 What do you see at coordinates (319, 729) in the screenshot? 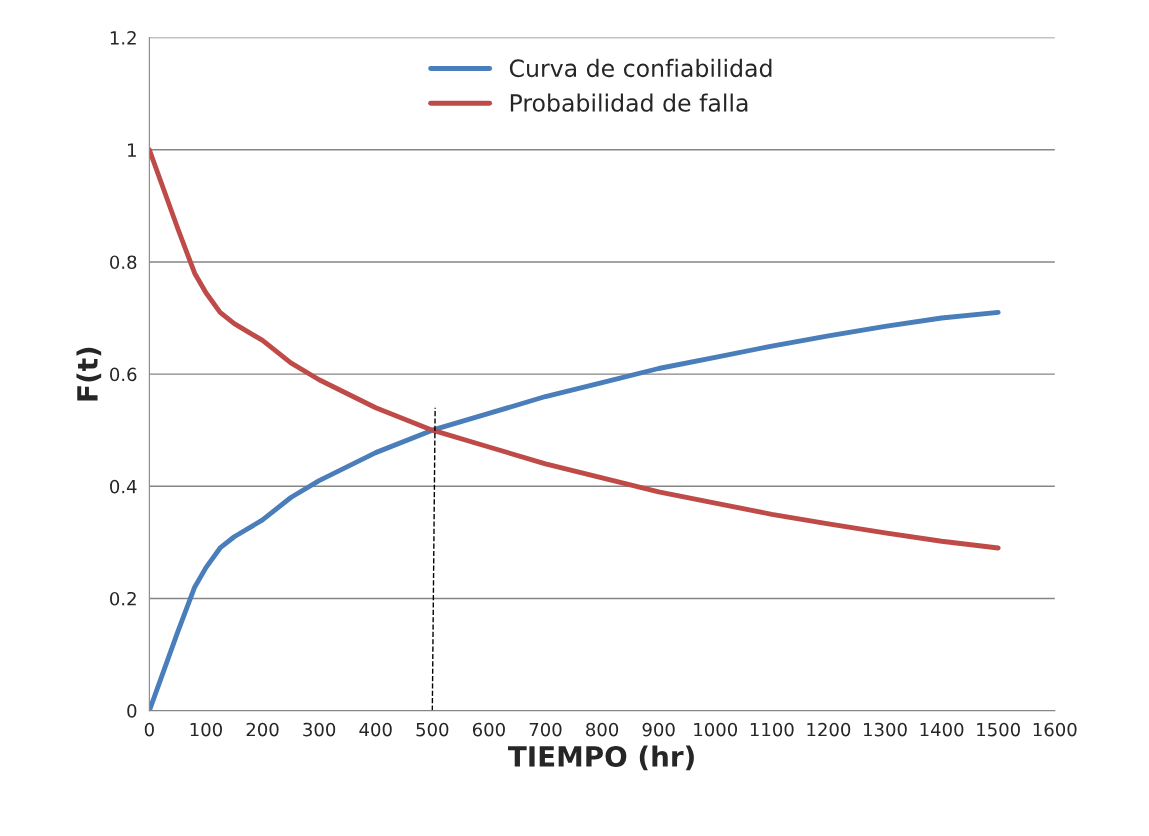
I see `x-tick-label: 300` at bounding box center [319, 729].